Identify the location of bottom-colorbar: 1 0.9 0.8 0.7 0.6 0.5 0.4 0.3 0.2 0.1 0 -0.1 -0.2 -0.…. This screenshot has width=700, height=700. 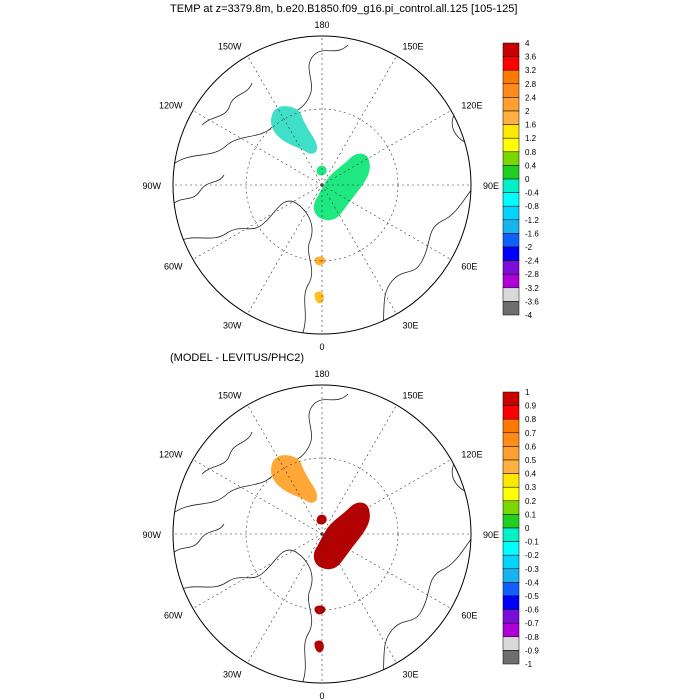
(520, 528).